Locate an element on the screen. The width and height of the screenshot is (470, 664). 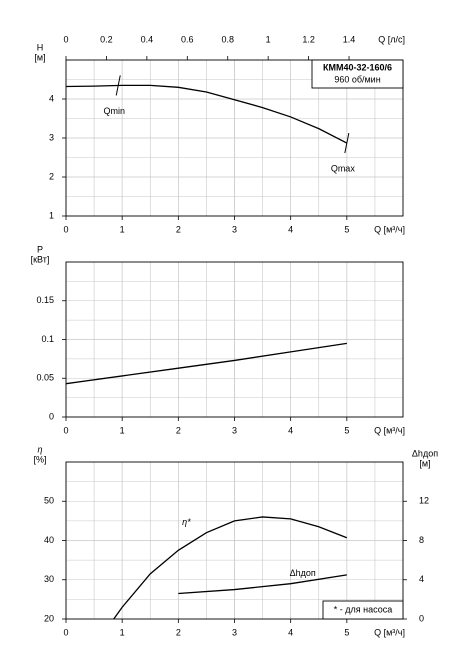
y-tick-label: 50 is located at coordinates (49, 501).